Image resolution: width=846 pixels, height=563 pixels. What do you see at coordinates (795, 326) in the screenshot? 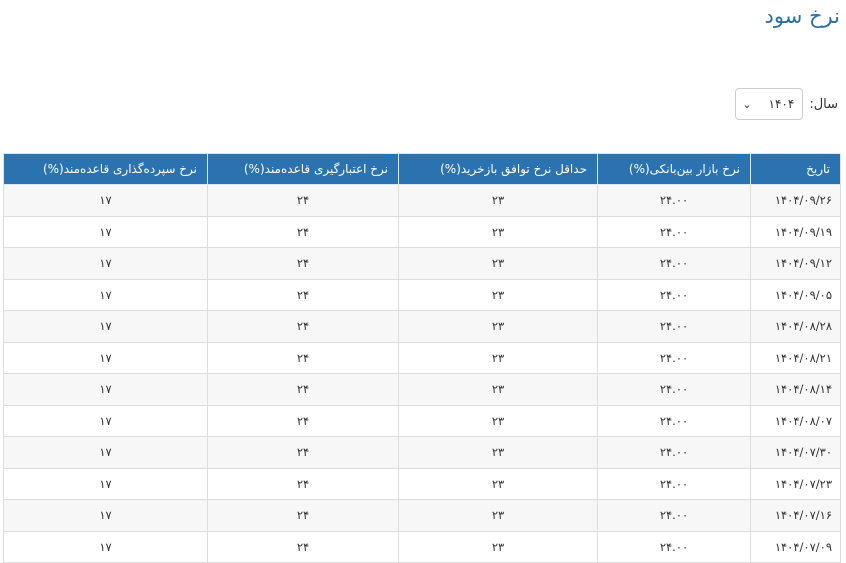
I see `cell-date: ۱۴۰۴/۰۸/۲۸` at bounding box center [795, 326].